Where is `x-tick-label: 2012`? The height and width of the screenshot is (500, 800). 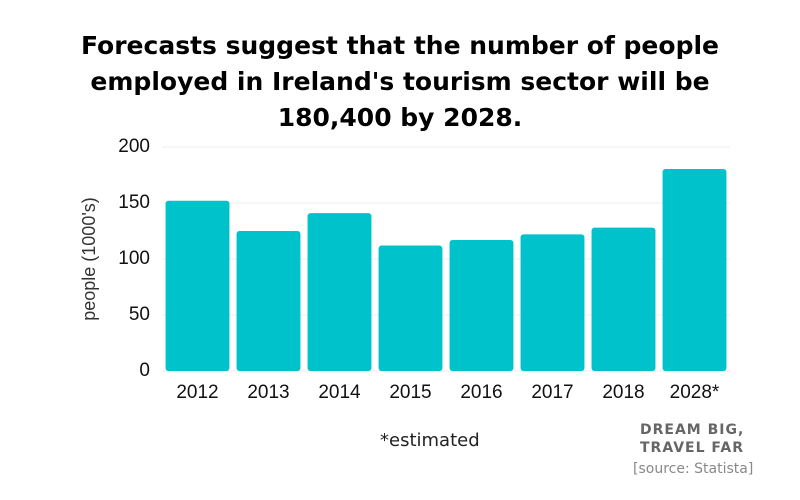 x-tick-label: 2012 is located at coordinates (197, 392).